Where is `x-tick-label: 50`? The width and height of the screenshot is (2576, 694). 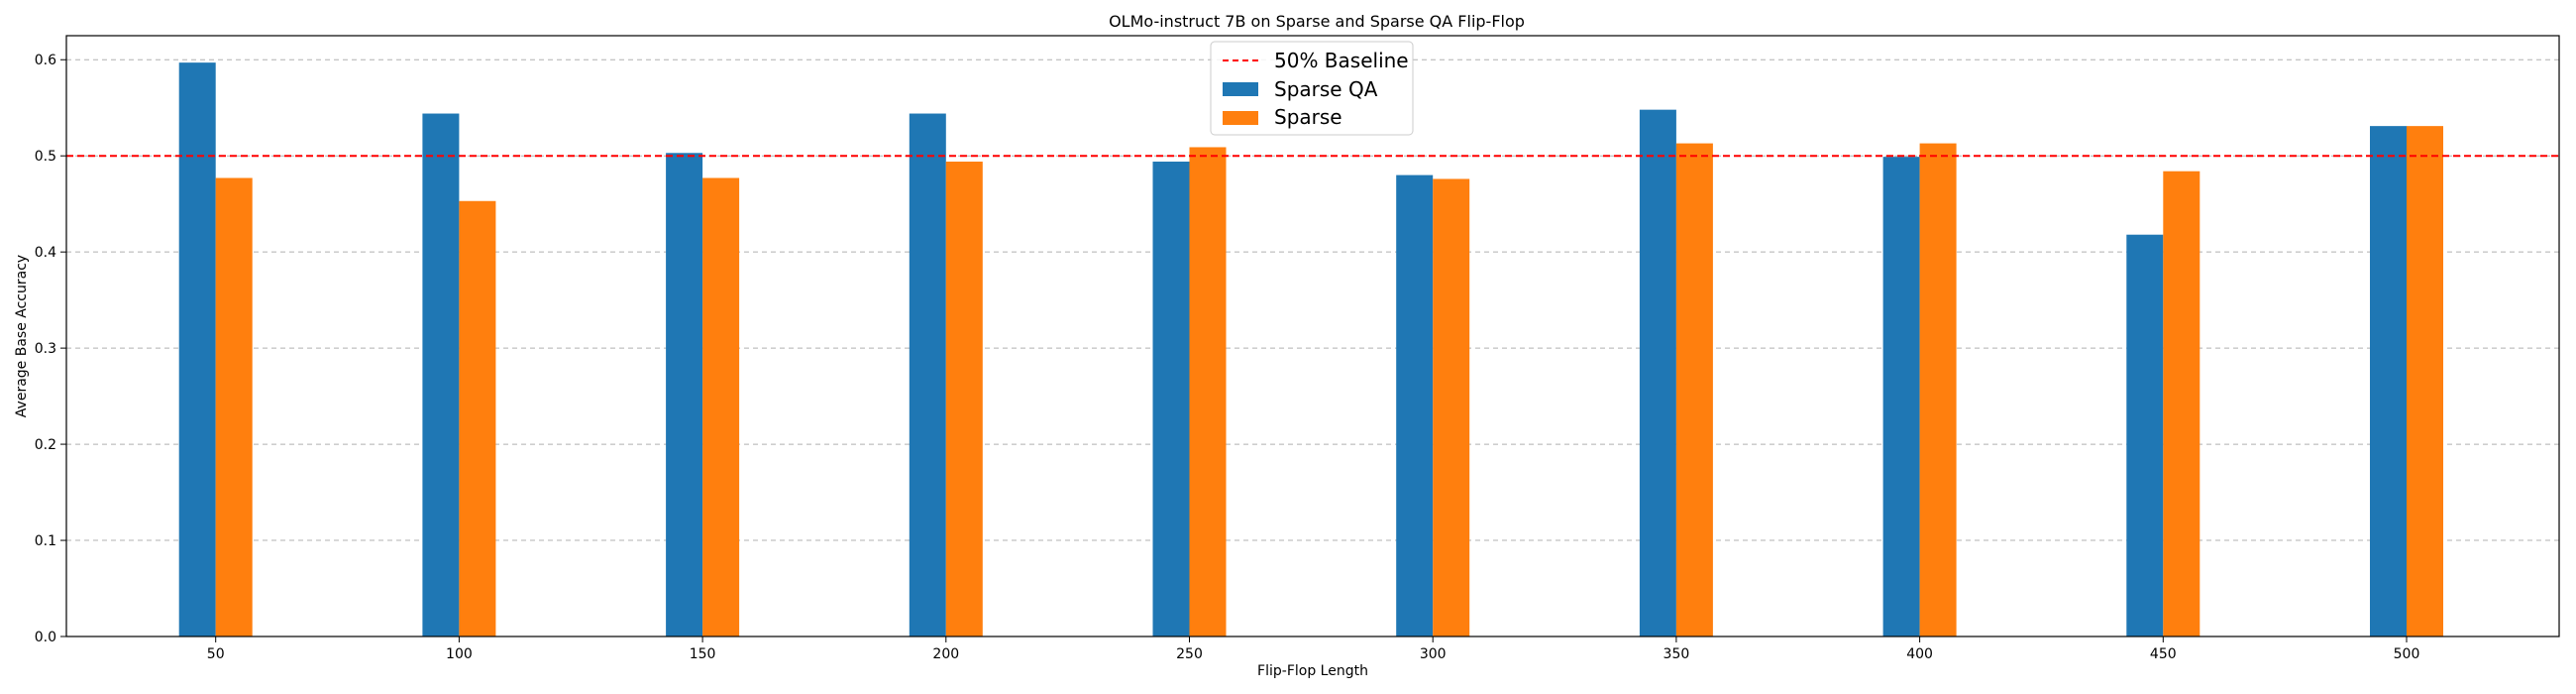
x-tick-label: 50 is located at coordinates (216, 654).